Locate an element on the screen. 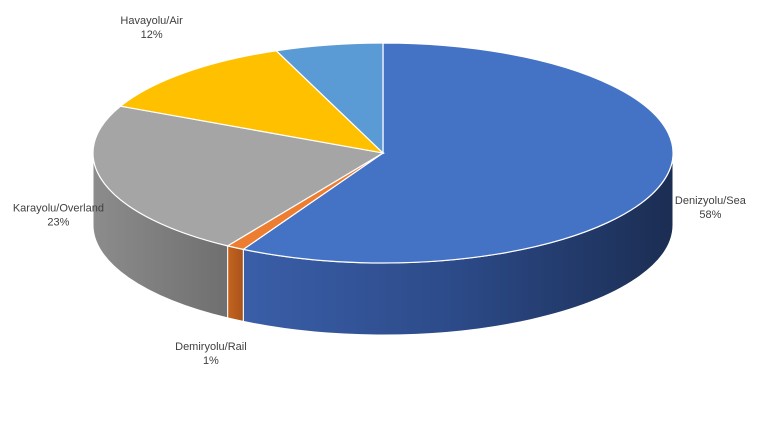 The image size is (764, 421). slice-karayolu-overland is located at coordinates (238, 176).